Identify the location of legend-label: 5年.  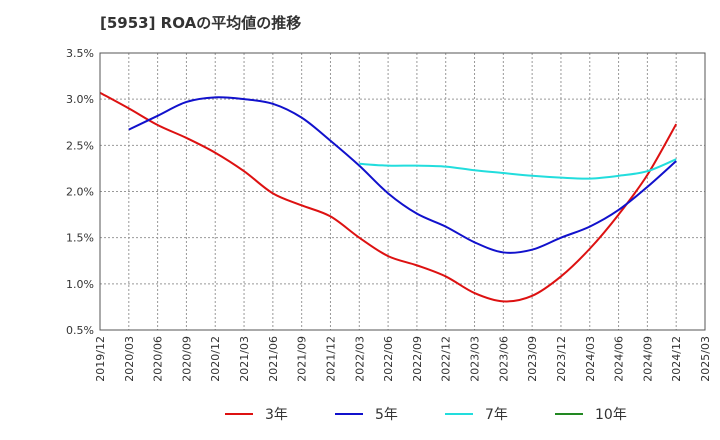
(386, 415).